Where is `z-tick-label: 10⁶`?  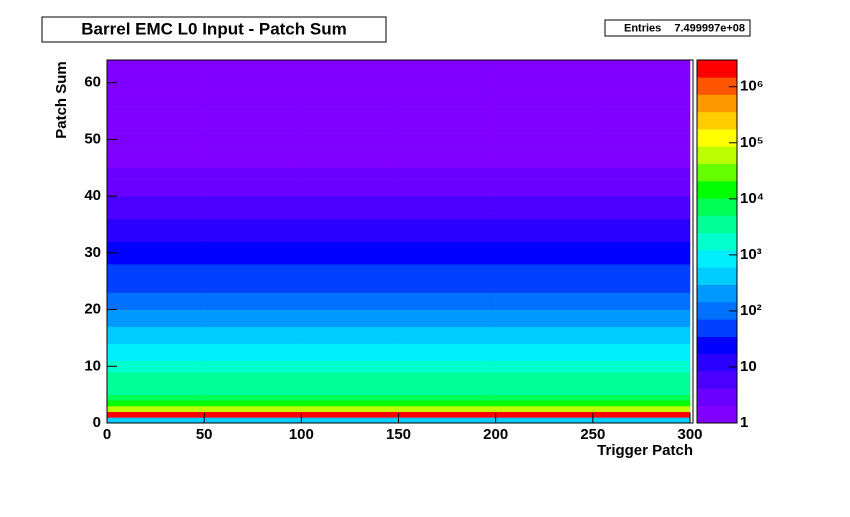 z-tick-label: 10⁶ is located at coordinates (752, 86).